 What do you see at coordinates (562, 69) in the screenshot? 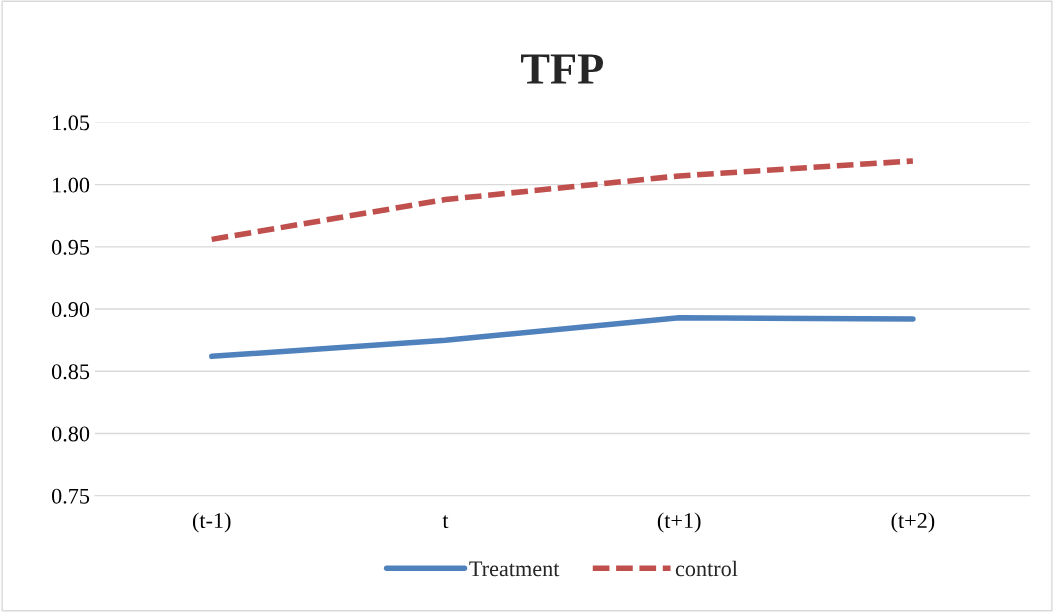
I see `chart-title: TFP` at bounding box center [562, 69].